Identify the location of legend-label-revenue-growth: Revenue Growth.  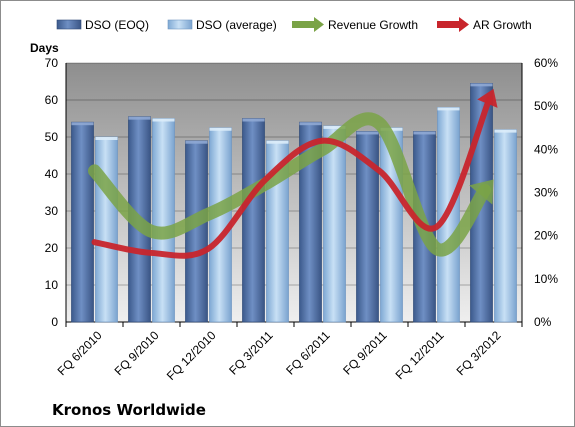
(373, 25).